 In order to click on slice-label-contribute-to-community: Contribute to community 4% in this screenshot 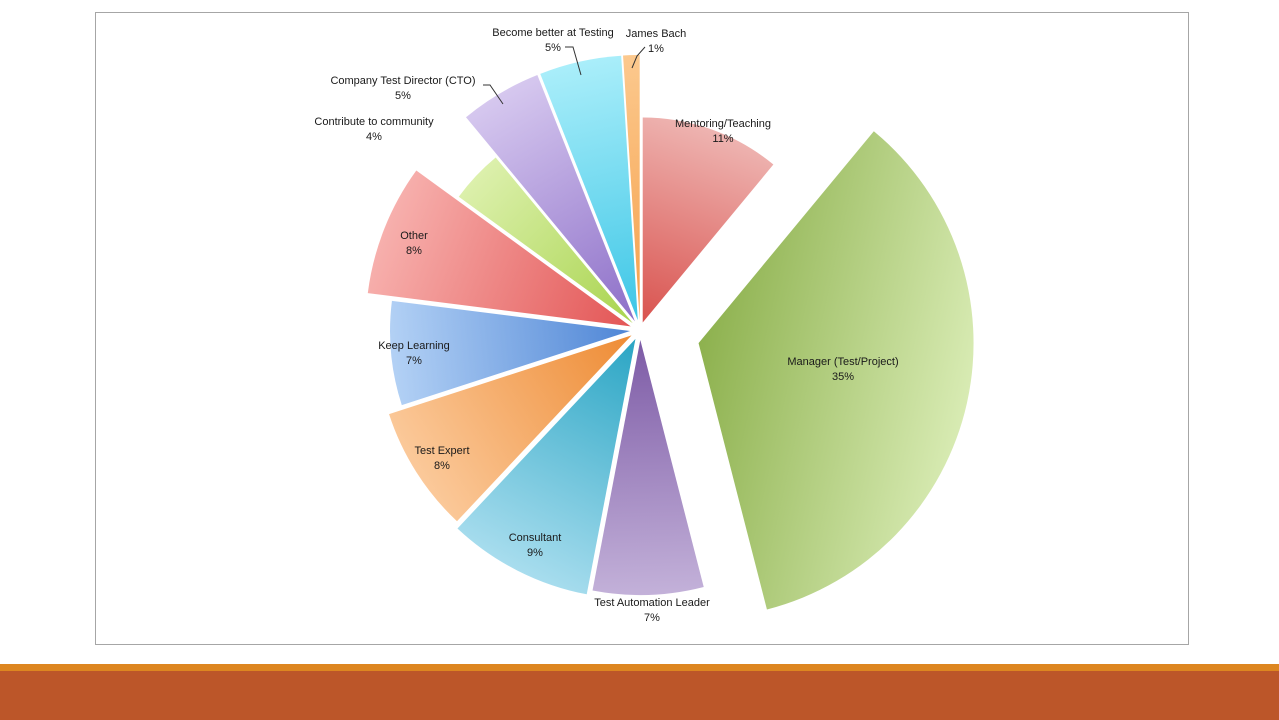, I will do `click(374, 129)`.